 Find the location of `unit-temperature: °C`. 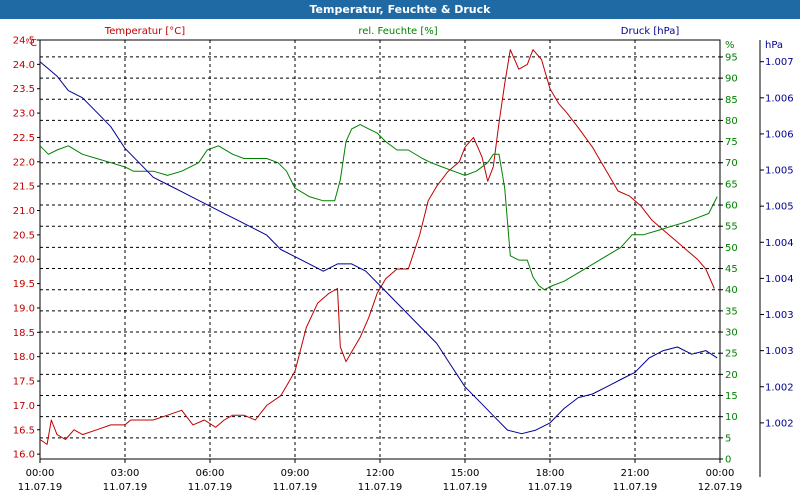

unit-temperature: °C is located at coordinates (31, 43).